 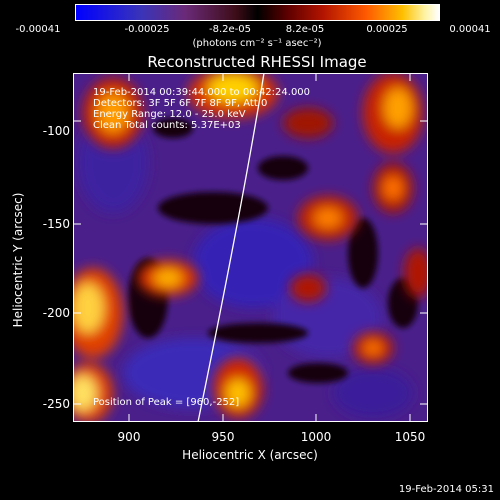 I want to click on x-tick-label: 900, so click(x=129, y=437).